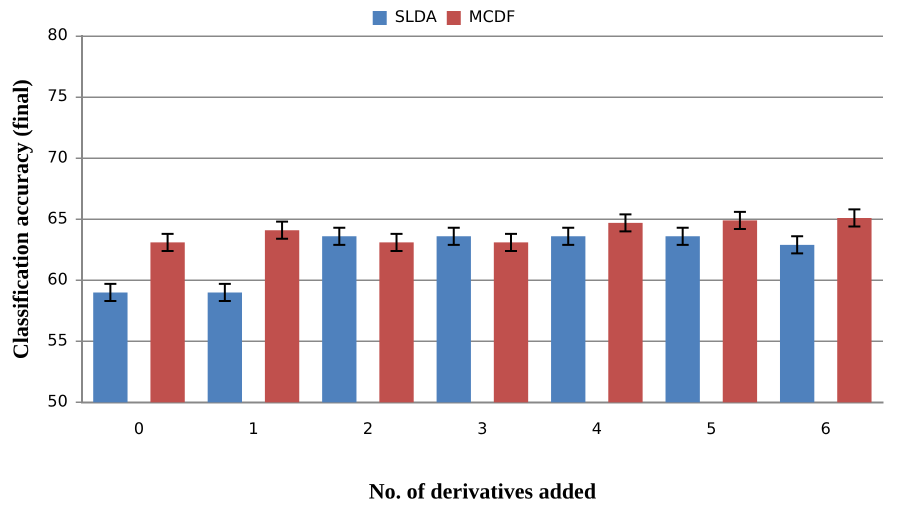 The image size is (898, 515). I want to click on x-axis-title: No. of derivatives added, so click(482, 491).